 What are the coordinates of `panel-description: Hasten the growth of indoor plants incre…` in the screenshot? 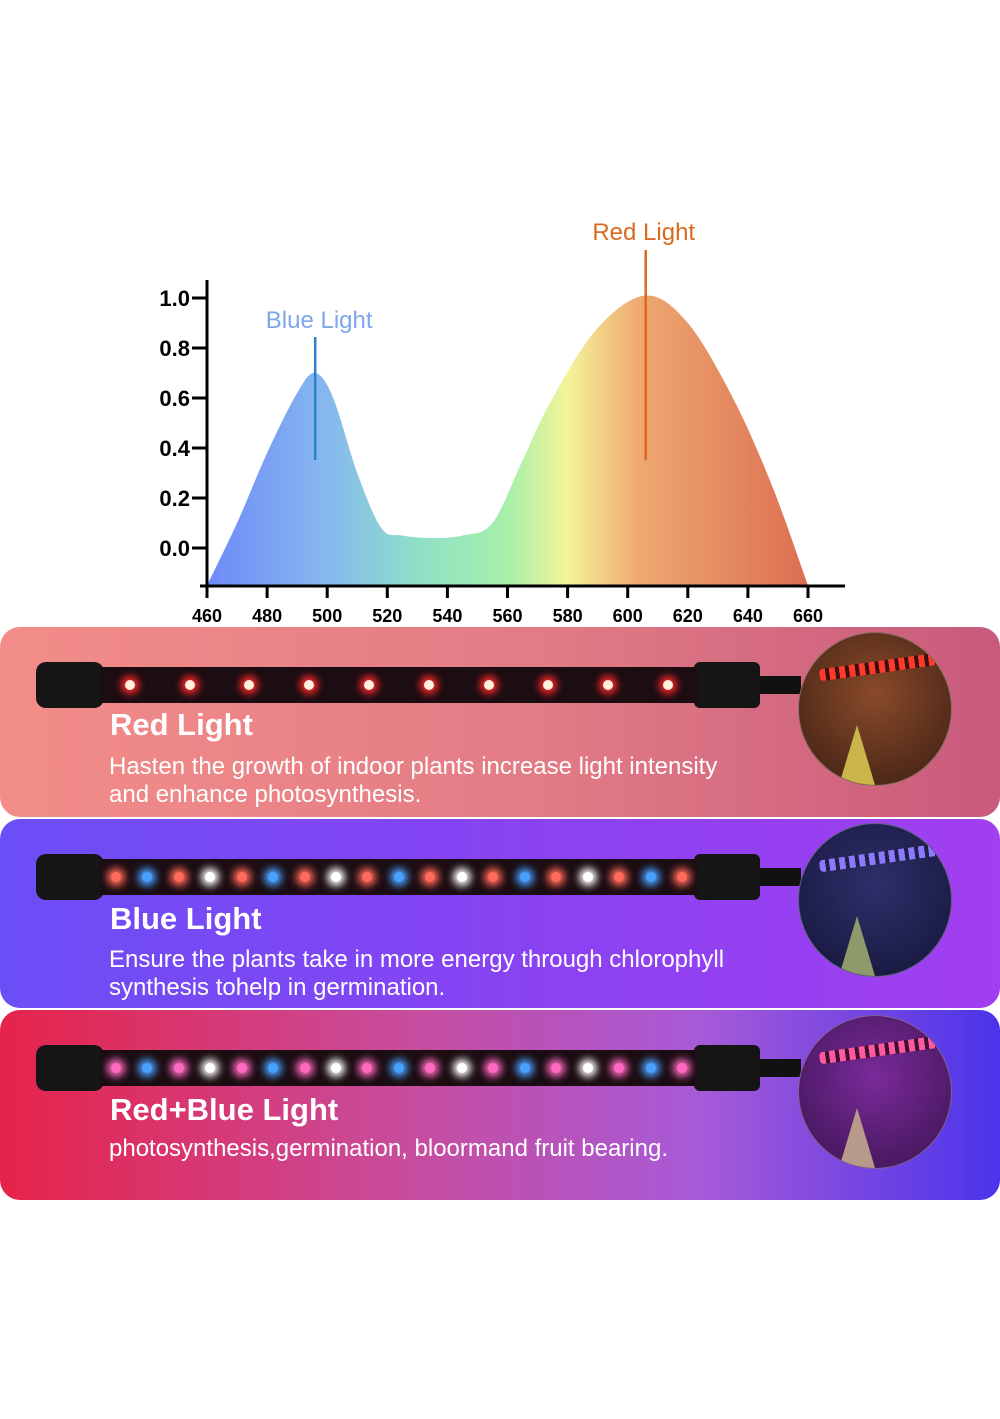 It's located at (413, 780).